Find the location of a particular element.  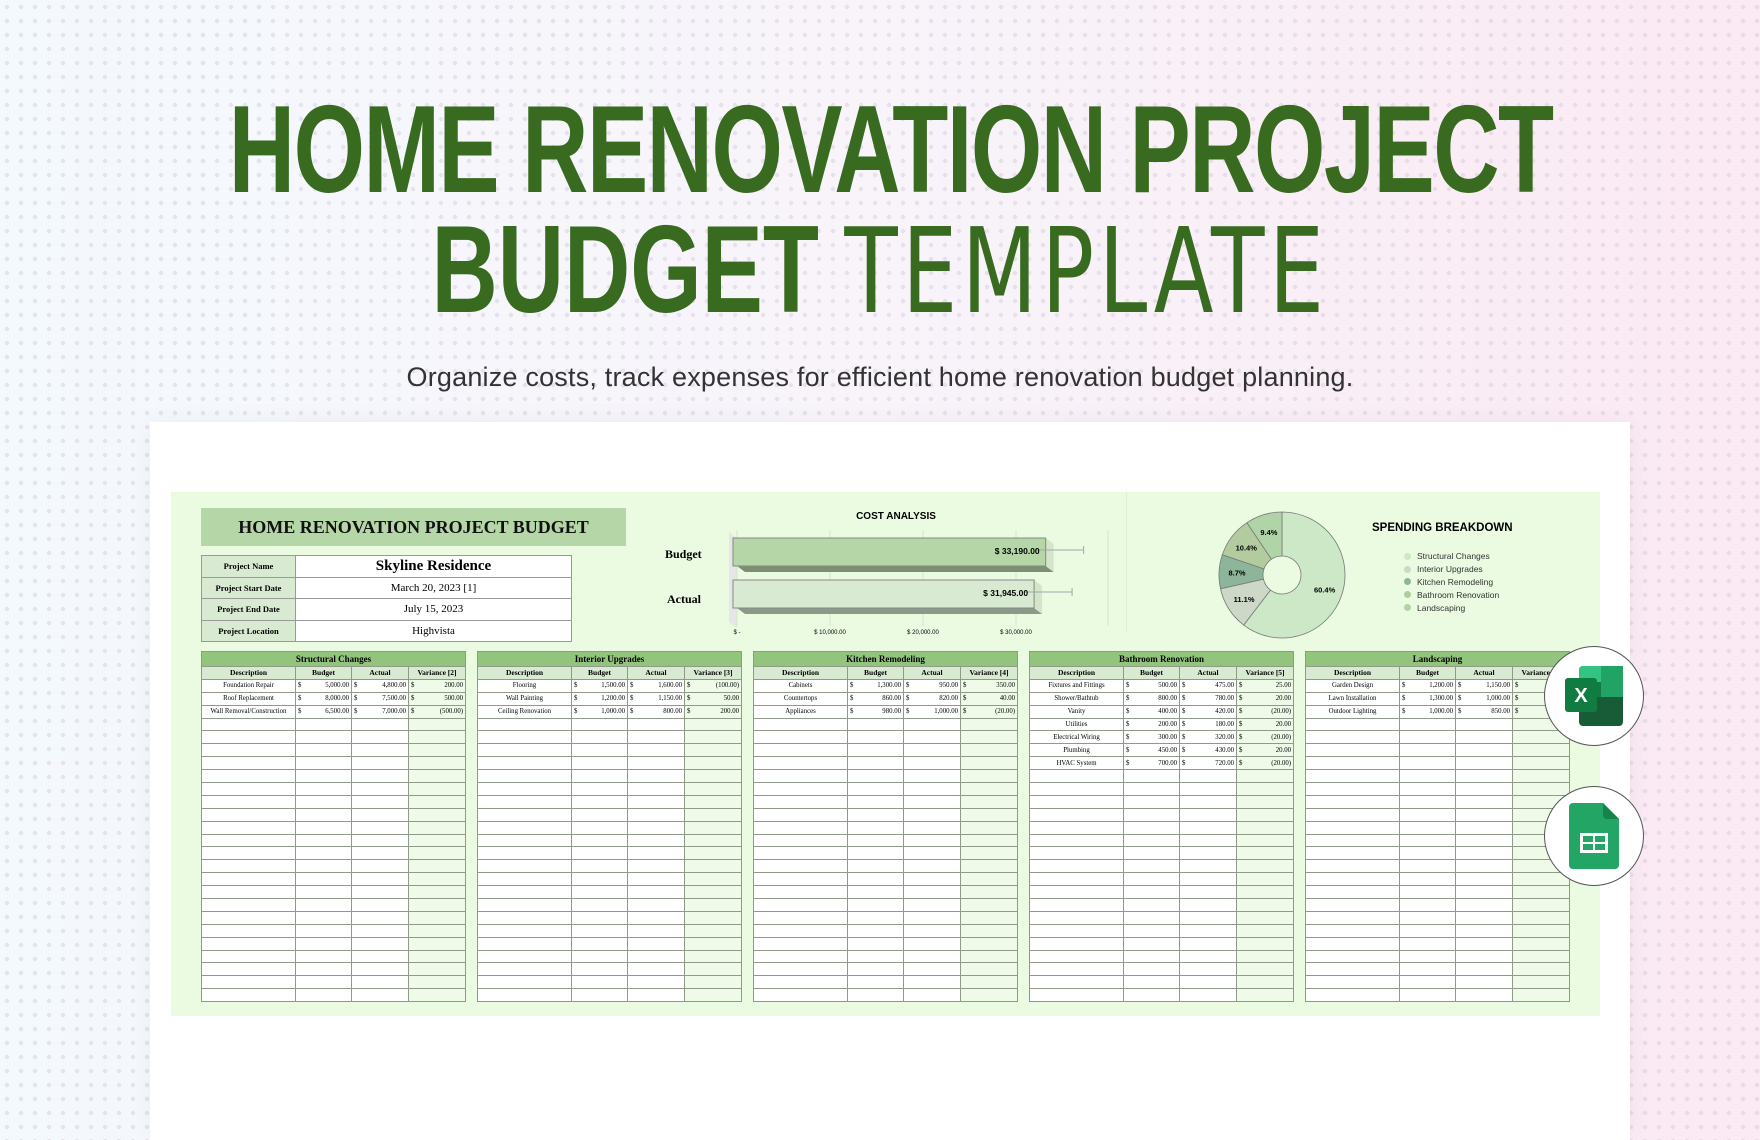

amount-cell: $1,300.00 is located at coordinates (875, 685).